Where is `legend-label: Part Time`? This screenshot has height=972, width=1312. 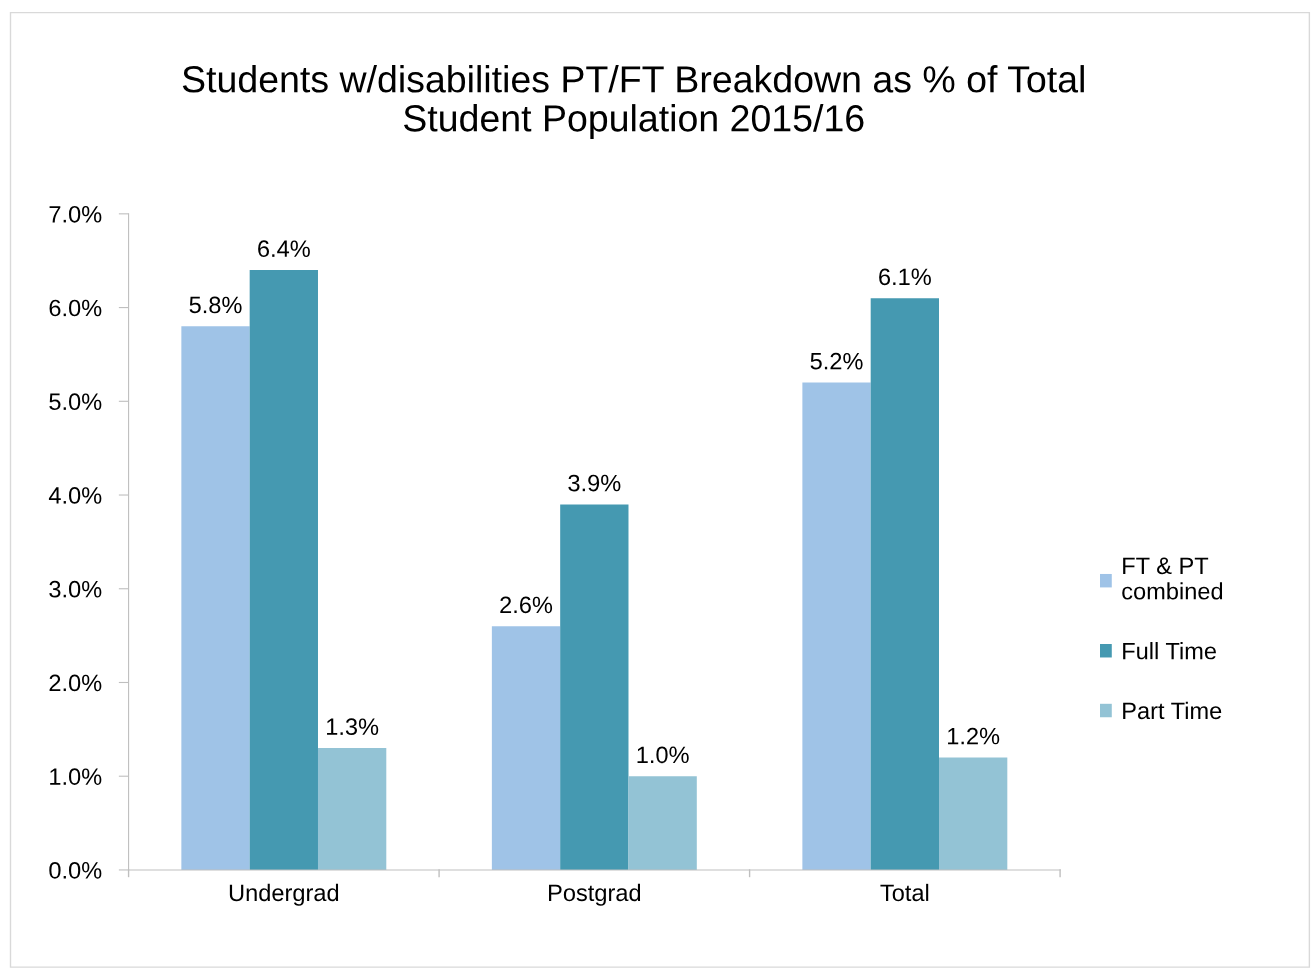 legend-label: Part Time is located at coordinates (1172, 710).